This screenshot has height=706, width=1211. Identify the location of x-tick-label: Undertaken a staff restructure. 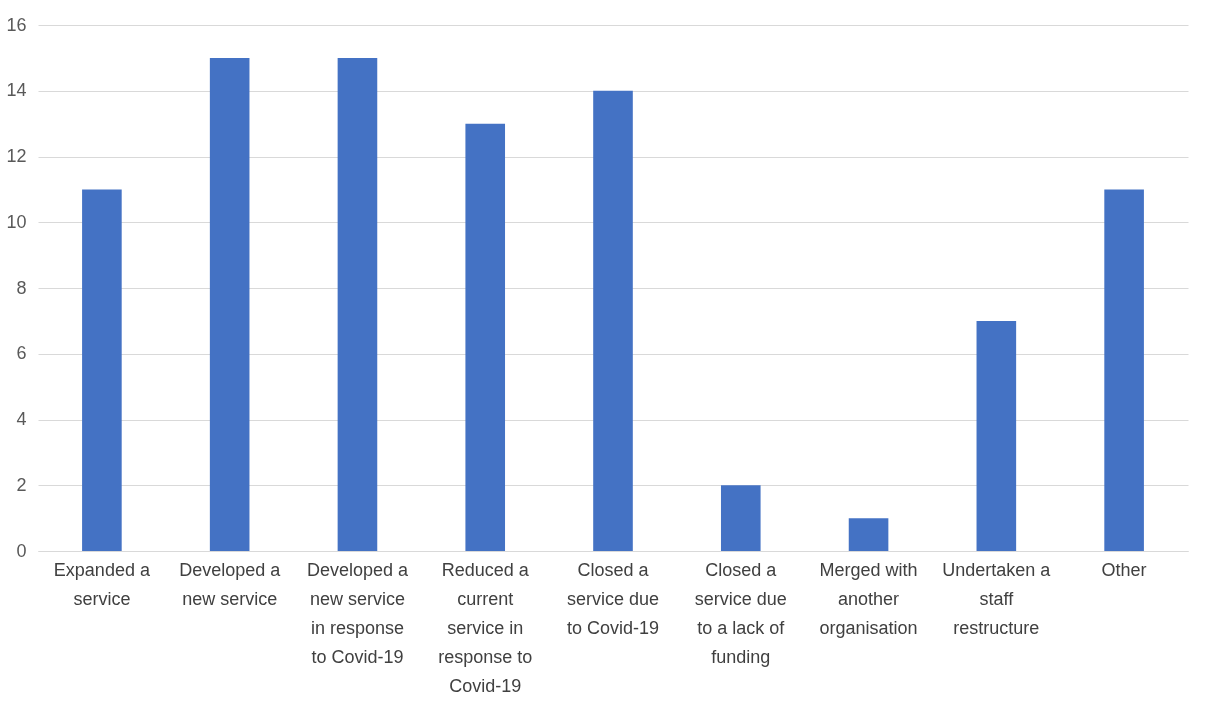
(997, 598).